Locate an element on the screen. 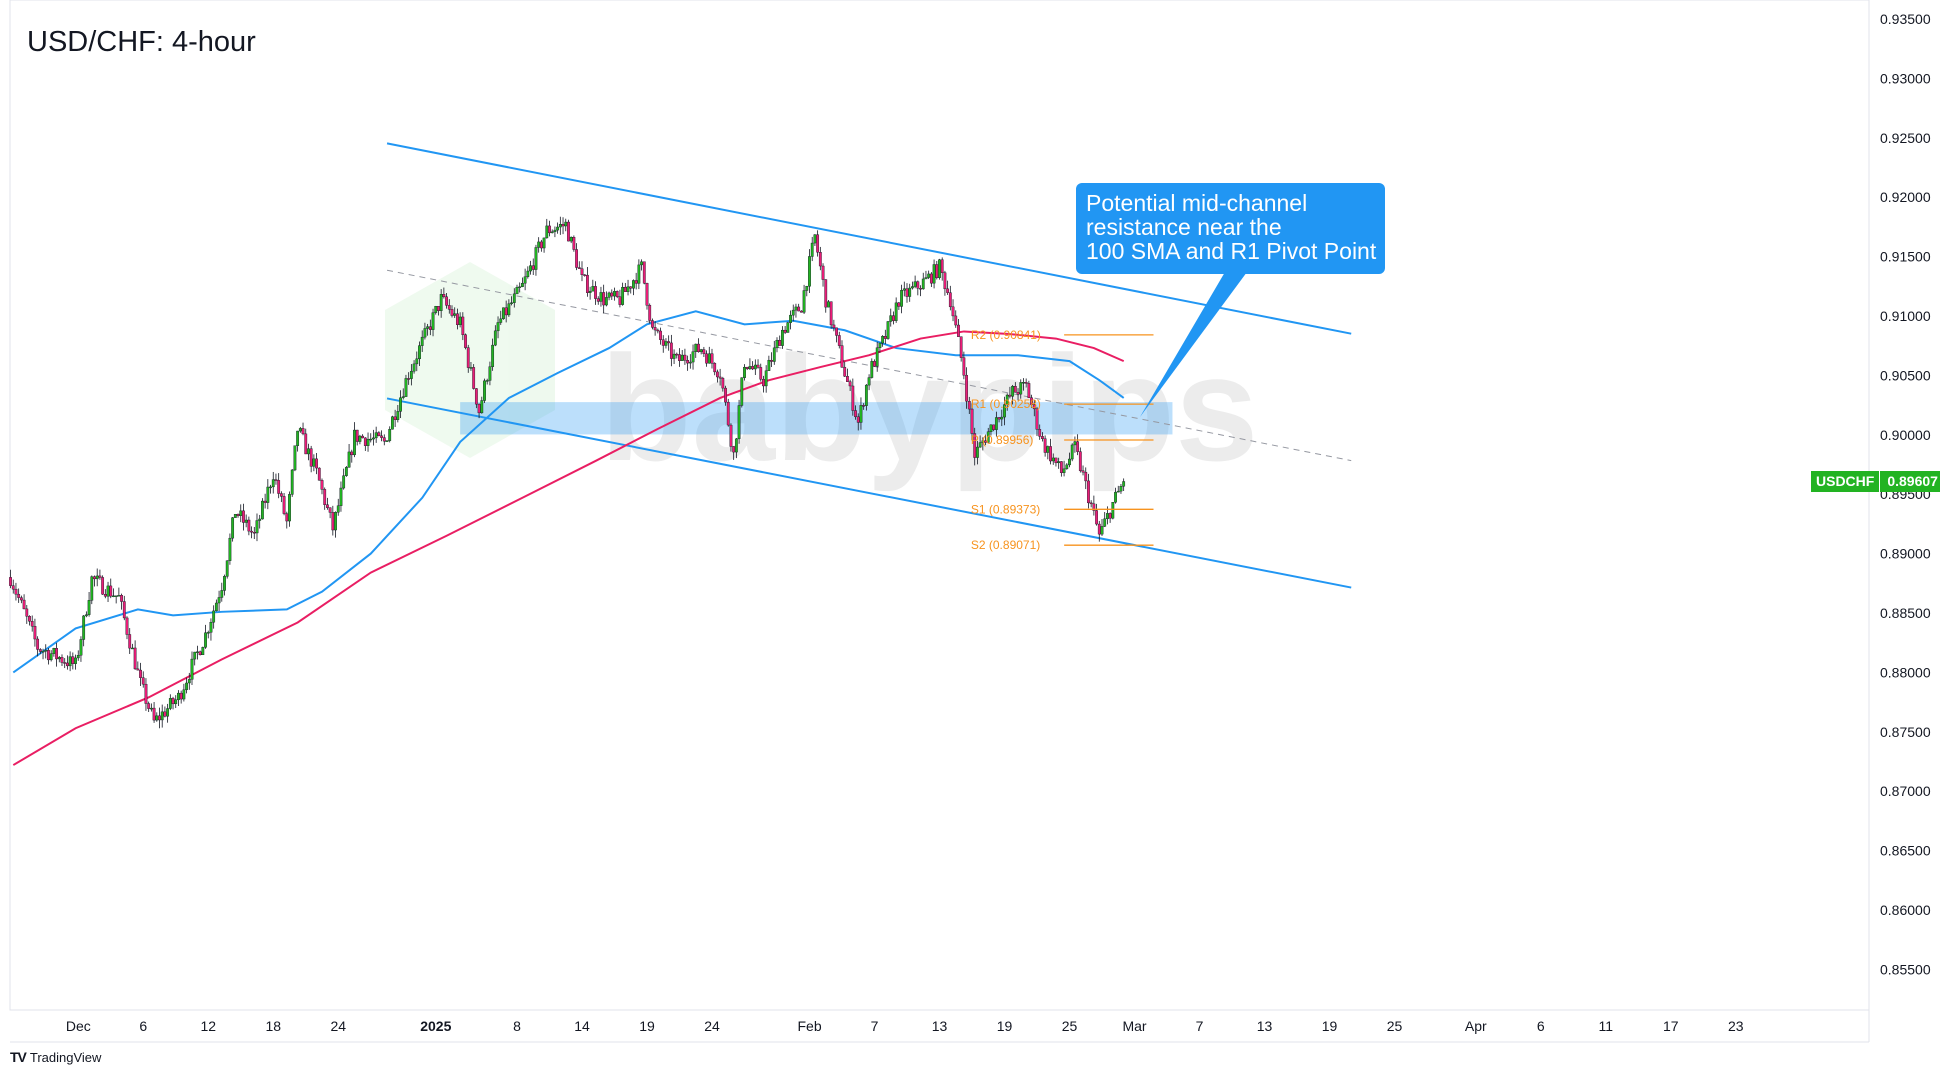 This screenshot has height=1072, width=1940. time-tick-label: 24 is located at coordinates (712, 1026).